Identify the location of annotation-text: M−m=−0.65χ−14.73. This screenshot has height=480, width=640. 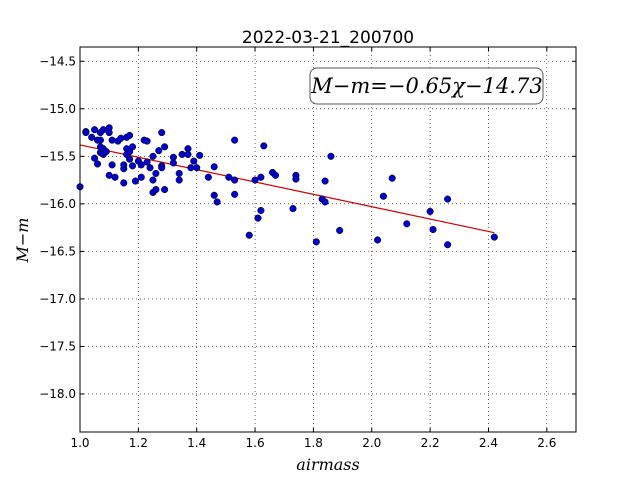
(426, 86).